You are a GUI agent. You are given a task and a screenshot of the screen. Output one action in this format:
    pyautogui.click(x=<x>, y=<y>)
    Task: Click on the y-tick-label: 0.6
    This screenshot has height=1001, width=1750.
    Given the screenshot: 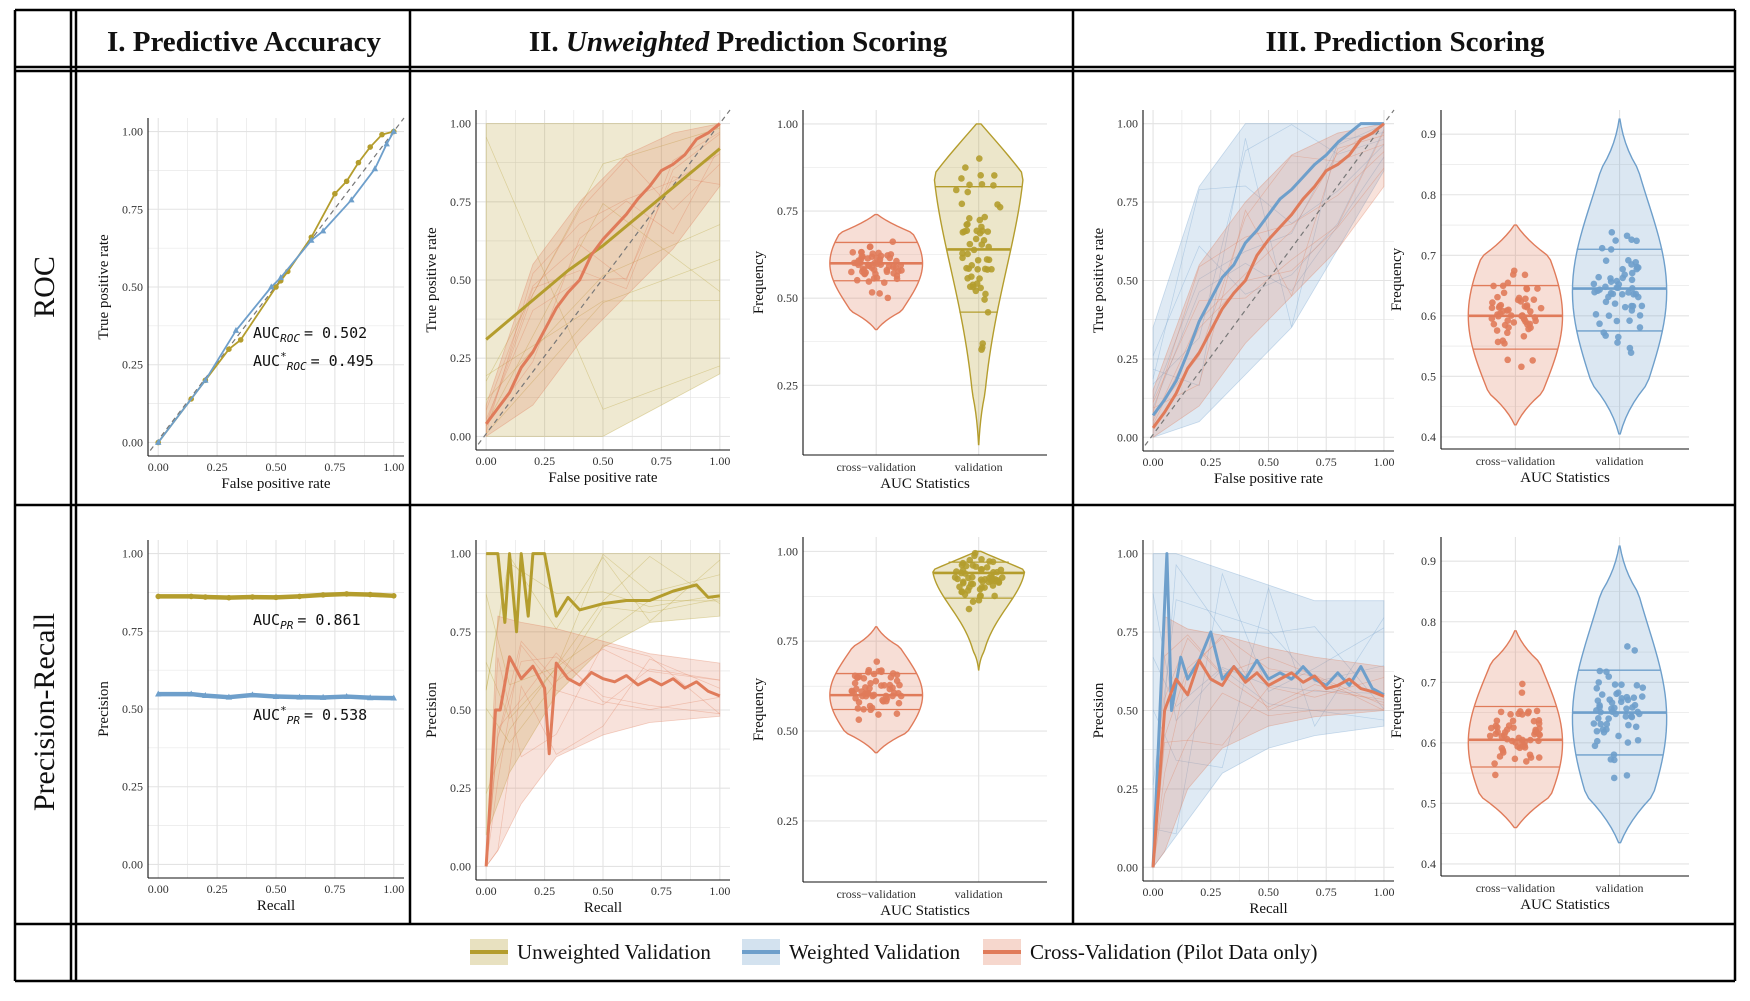 What is the action you would take?
    pyautogui.click(x=1428, y=316)
    